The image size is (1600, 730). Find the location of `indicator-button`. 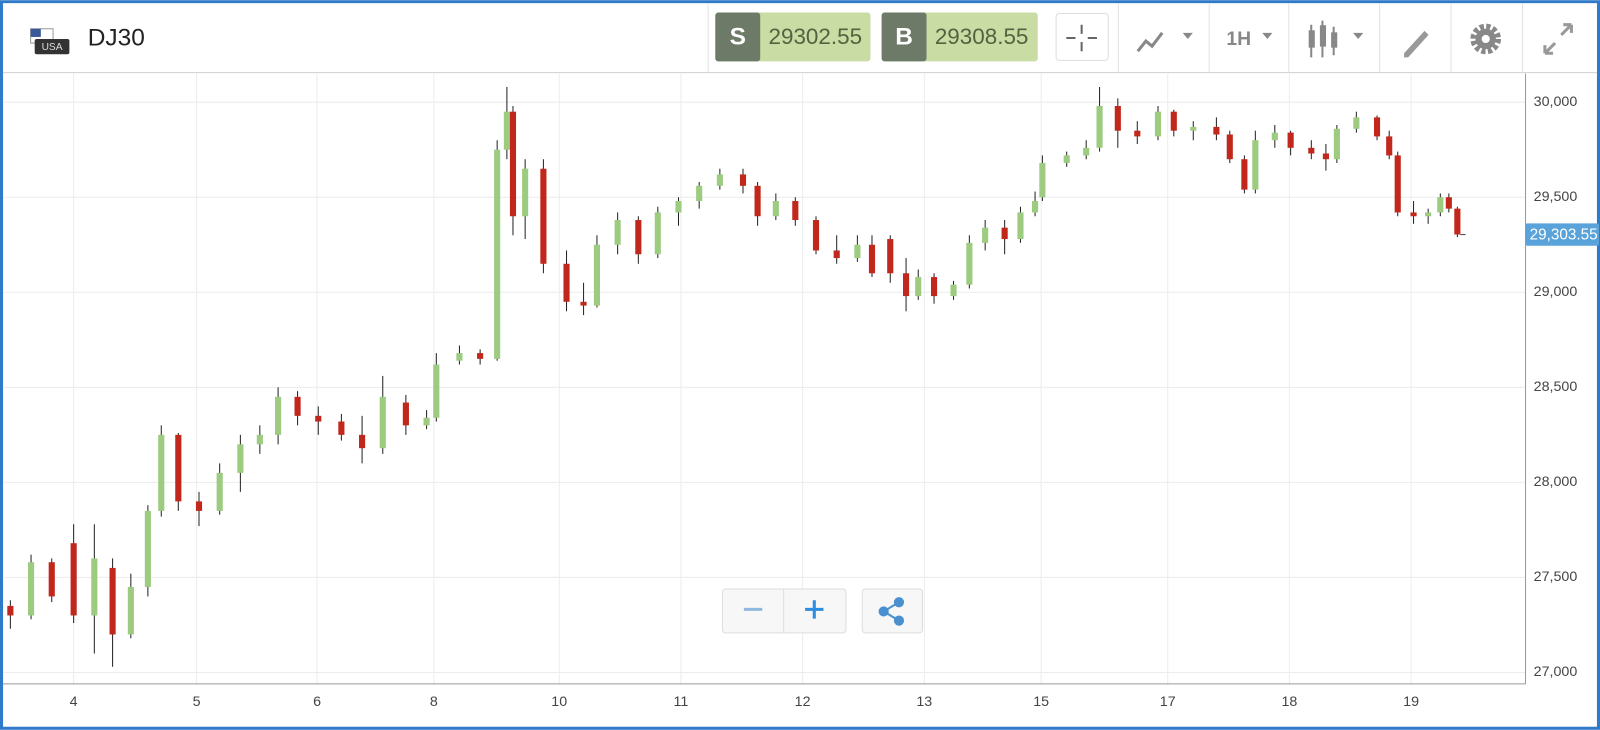

indicator-button is located at coordinates (1164, 42).